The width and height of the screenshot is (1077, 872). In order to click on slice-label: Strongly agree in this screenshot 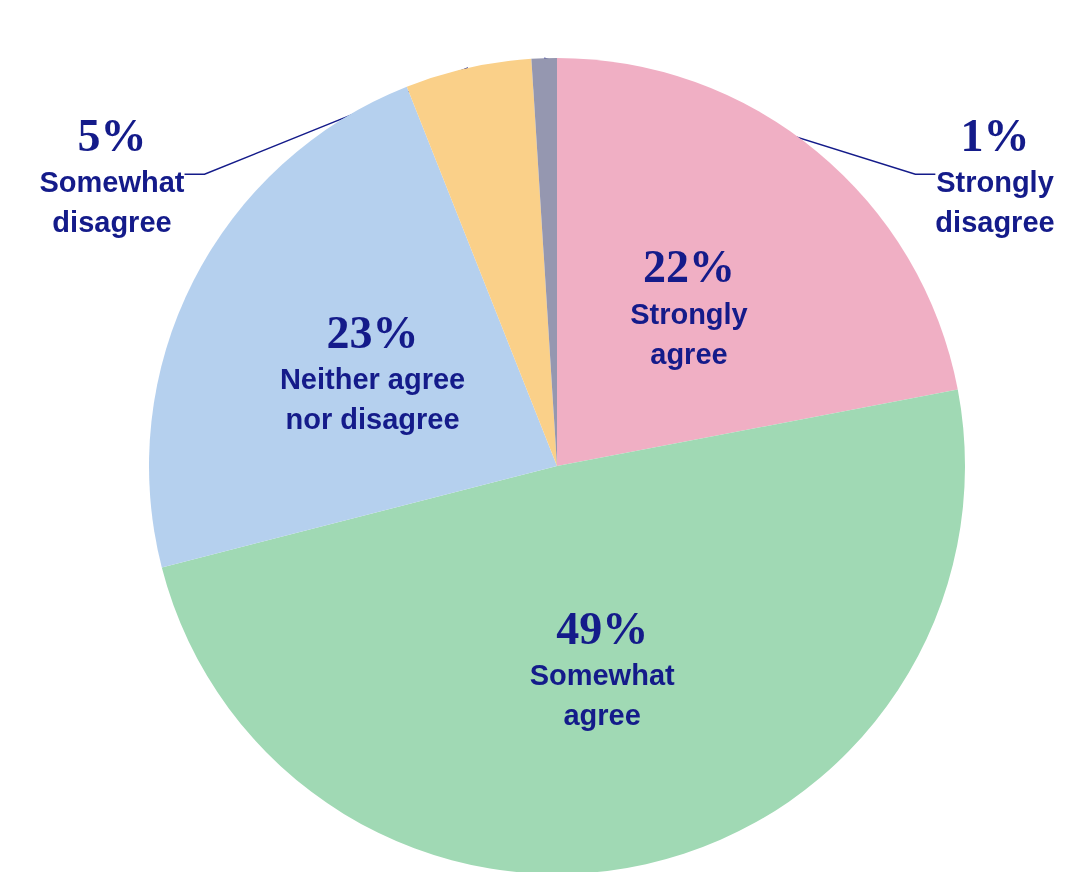, I will do `click(689, 333)`.